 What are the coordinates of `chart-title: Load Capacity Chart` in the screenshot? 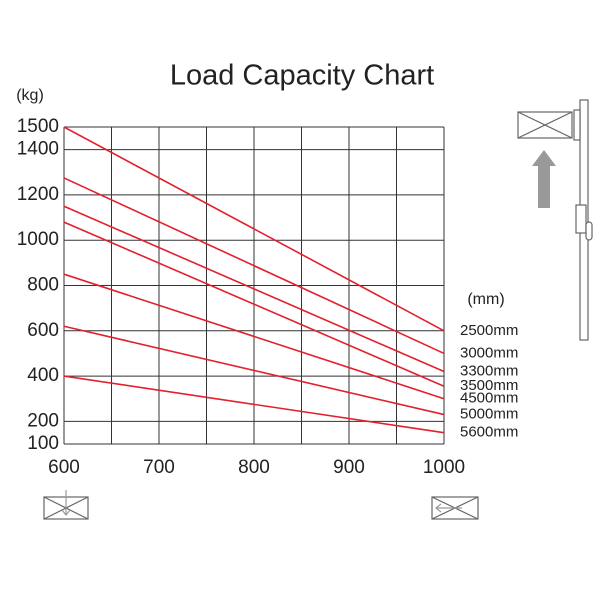 It's located at (302, 76).